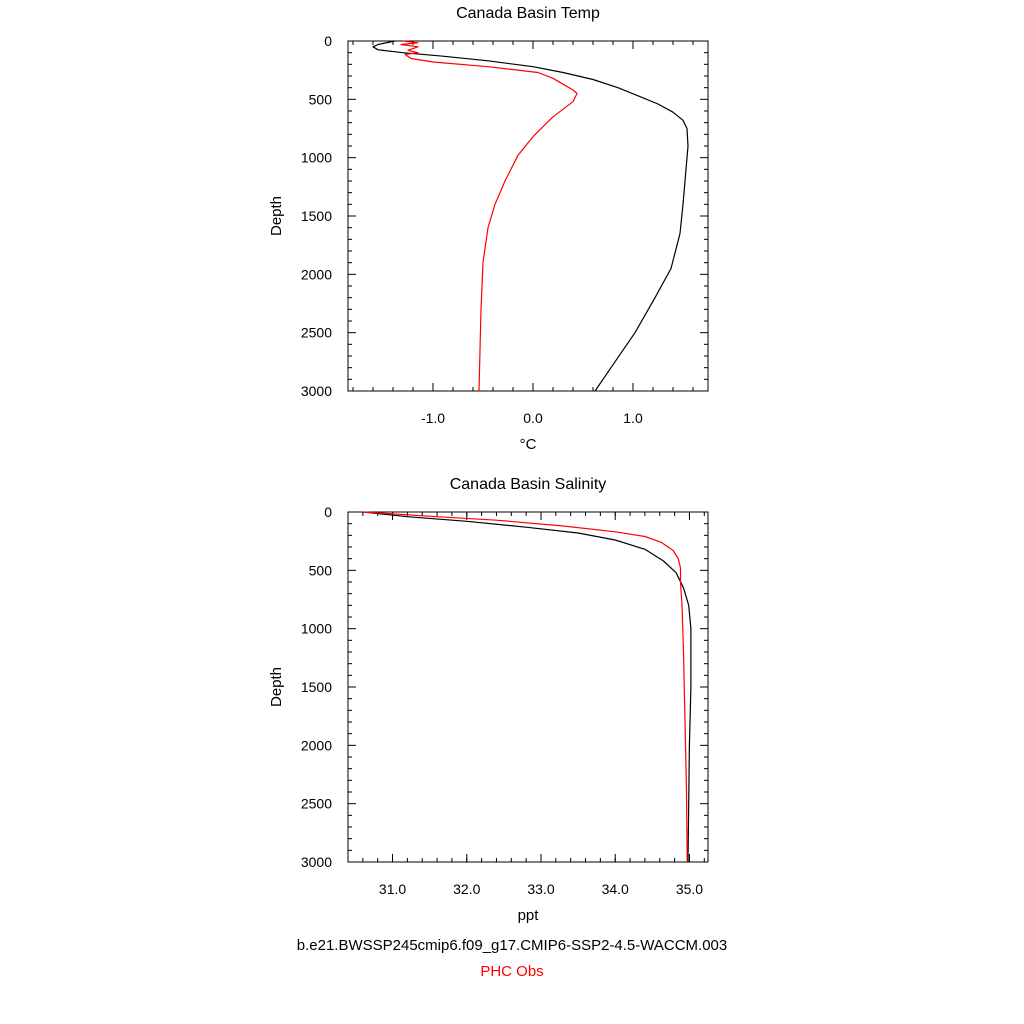 This screenshot has height=1024, width=1024. What do you see at coordinates (528, 13) in the screenshot?
I see `chart-title: Canada Basin Temp` at bounding box center [528, 13].